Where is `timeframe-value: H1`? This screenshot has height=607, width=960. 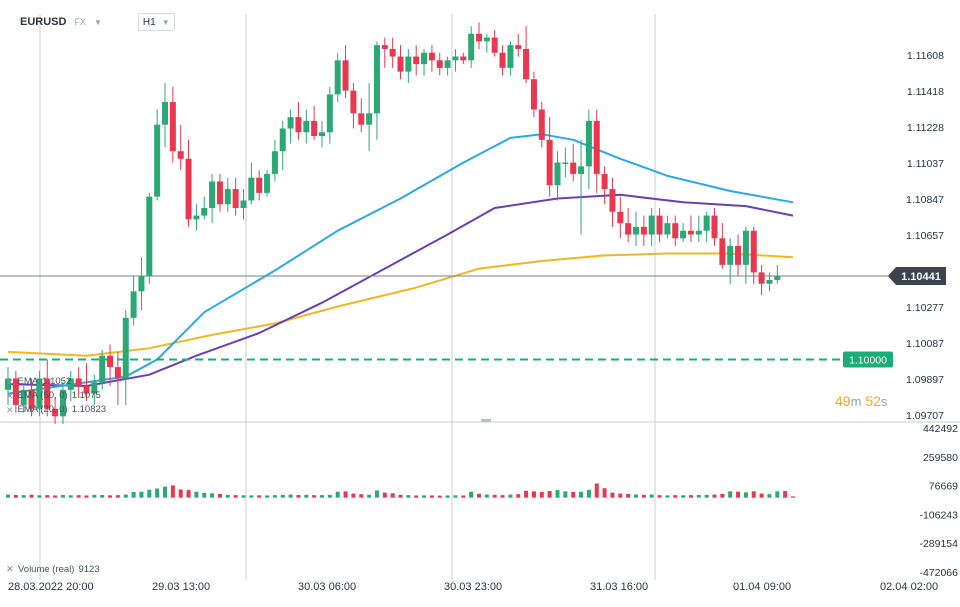
timeframe-value: H1 is located at coordinates (149, 22).